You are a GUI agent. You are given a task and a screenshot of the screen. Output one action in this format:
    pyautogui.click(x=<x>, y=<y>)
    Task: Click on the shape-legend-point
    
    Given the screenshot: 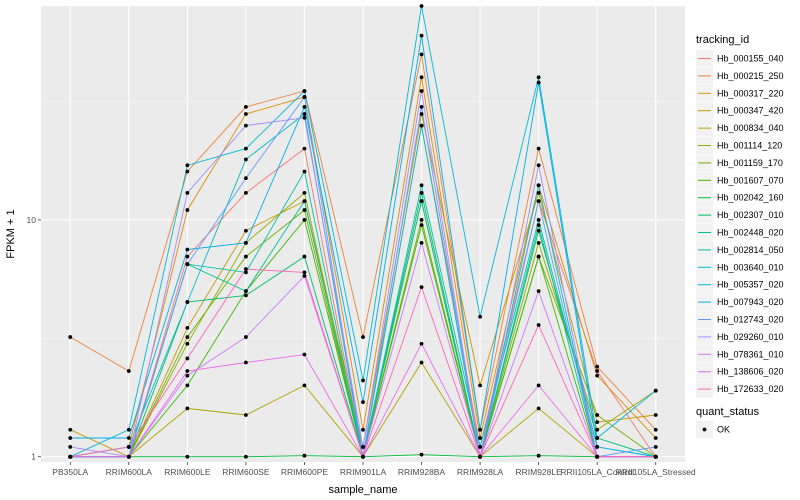 What is the action you would take?
    pyautogui.click(x=704, y=429)
    